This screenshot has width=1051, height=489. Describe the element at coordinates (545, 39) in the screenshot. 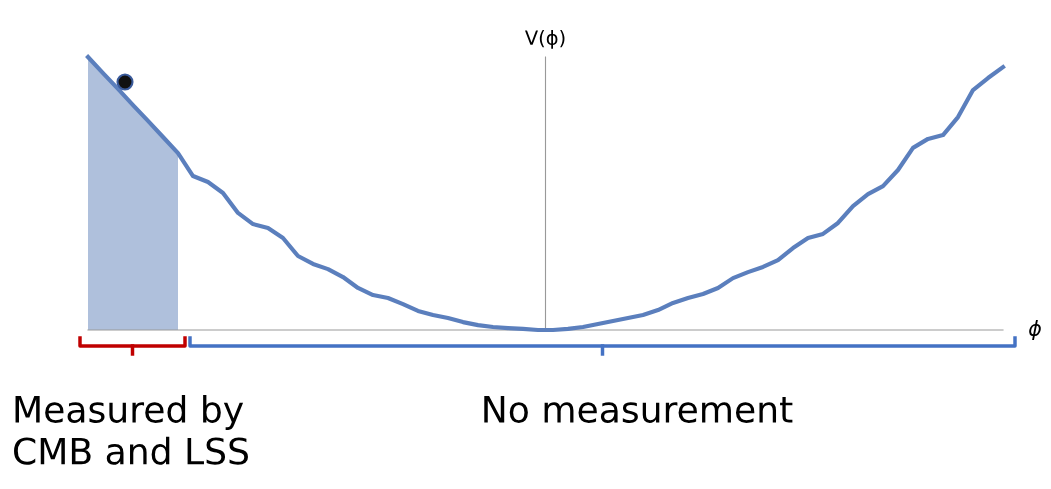

I see `y-axis-title: V(ϕ)` at that location.